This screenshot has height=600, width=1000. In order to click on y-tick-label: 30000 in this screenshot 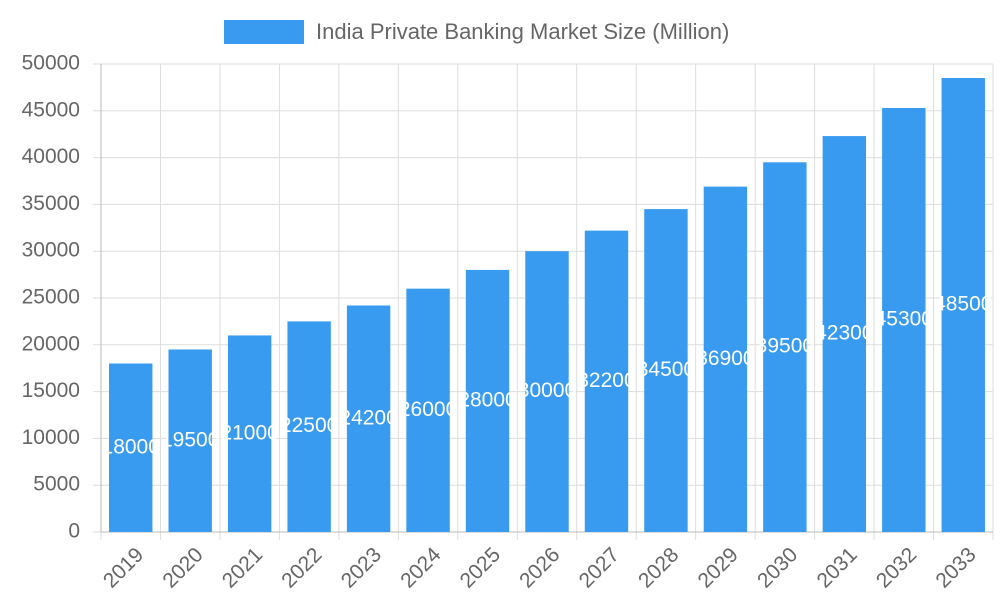, I will do `click(51, 250)`.